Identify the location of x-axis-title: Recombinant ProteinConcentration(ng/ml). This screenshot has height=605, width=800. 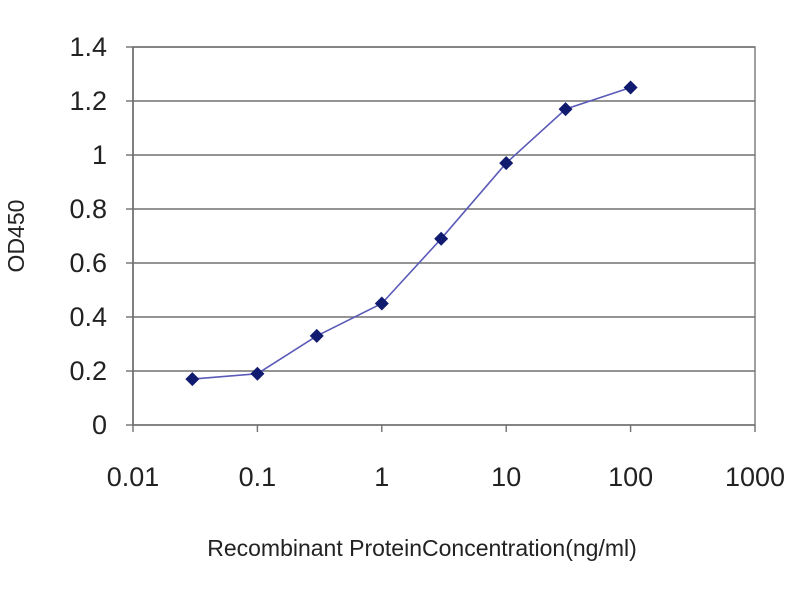
(422, 548).